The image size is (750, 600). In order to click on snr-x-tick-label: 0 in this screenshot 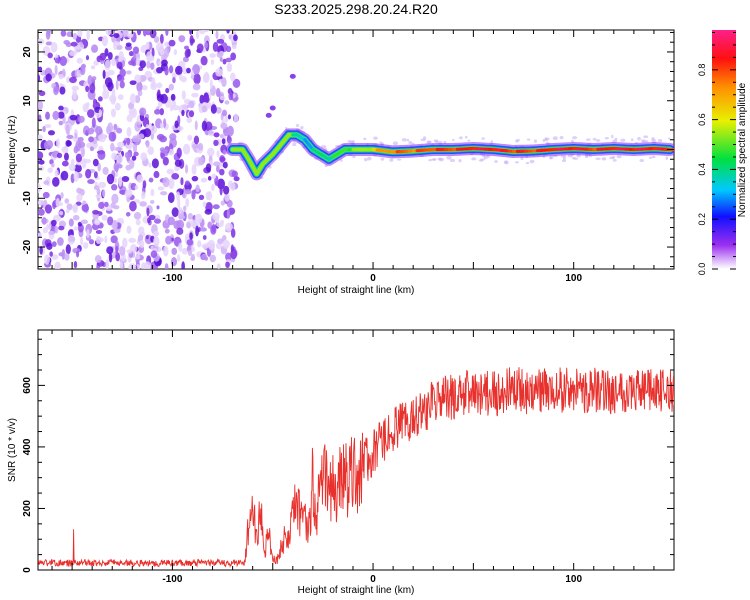, I will do `click(373, 579)`.